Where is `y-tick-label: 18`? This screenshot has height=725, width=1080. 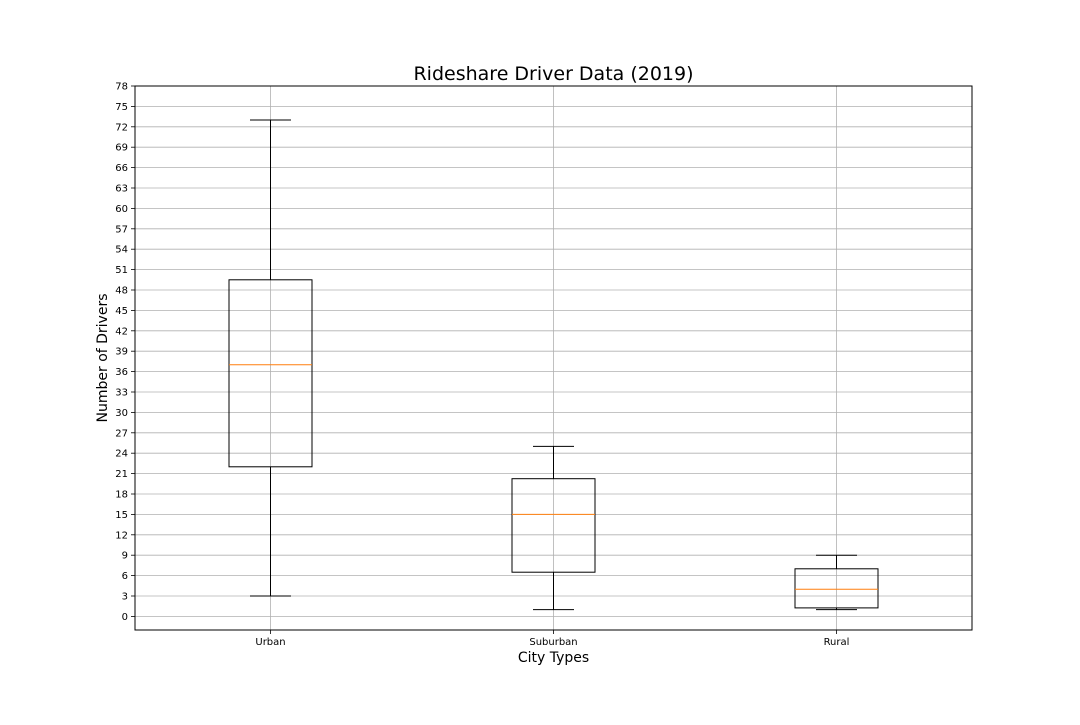
y-tick-label: 18 is located at coordinates (121, 495).